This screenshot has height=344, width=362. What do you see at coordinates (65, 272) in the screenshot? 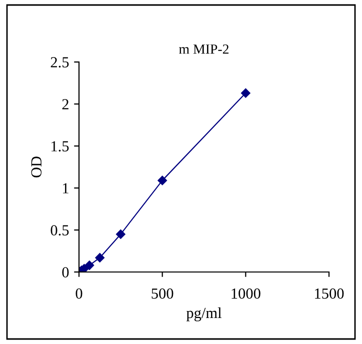
I see `y-tick-label: 0` at bounding box center [65, 272].